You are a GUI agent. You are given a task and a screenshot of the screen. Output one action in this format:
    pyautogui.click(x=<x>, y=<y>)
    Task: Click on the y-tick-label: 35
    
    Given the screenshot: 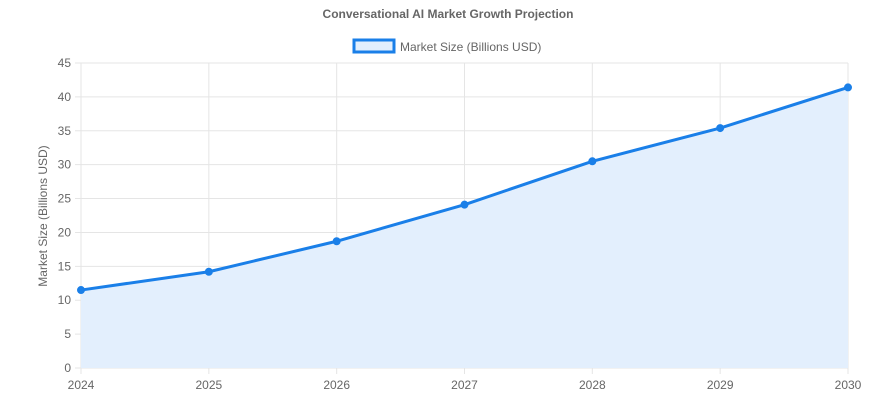 What is the action you would take?
    pyautogui.click(x=65, y=131)
    